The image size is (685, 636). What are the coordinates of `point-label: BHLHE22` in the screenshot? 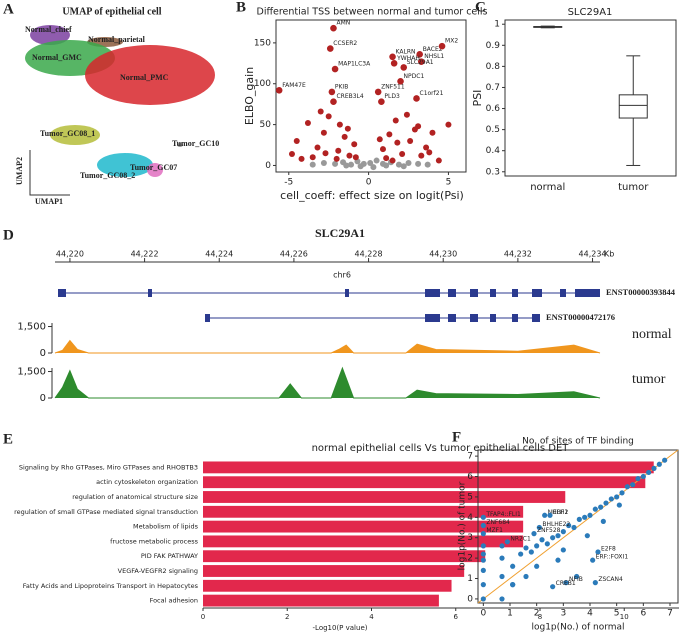 It's located at (556, 524).